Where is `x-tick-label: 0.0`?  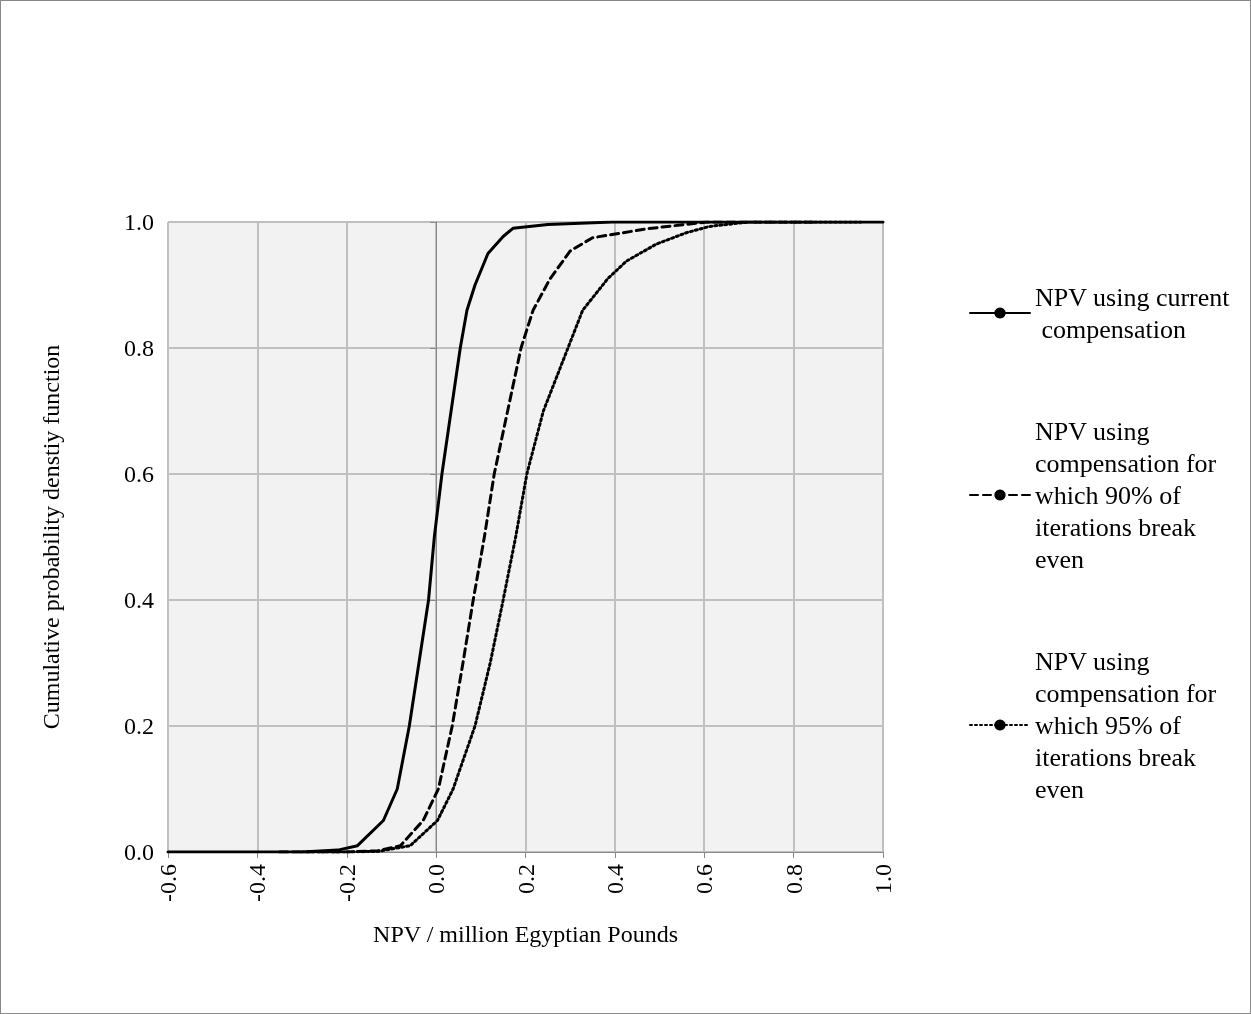 x-tick-label: 0.0 is located at coordinates (436, 879).